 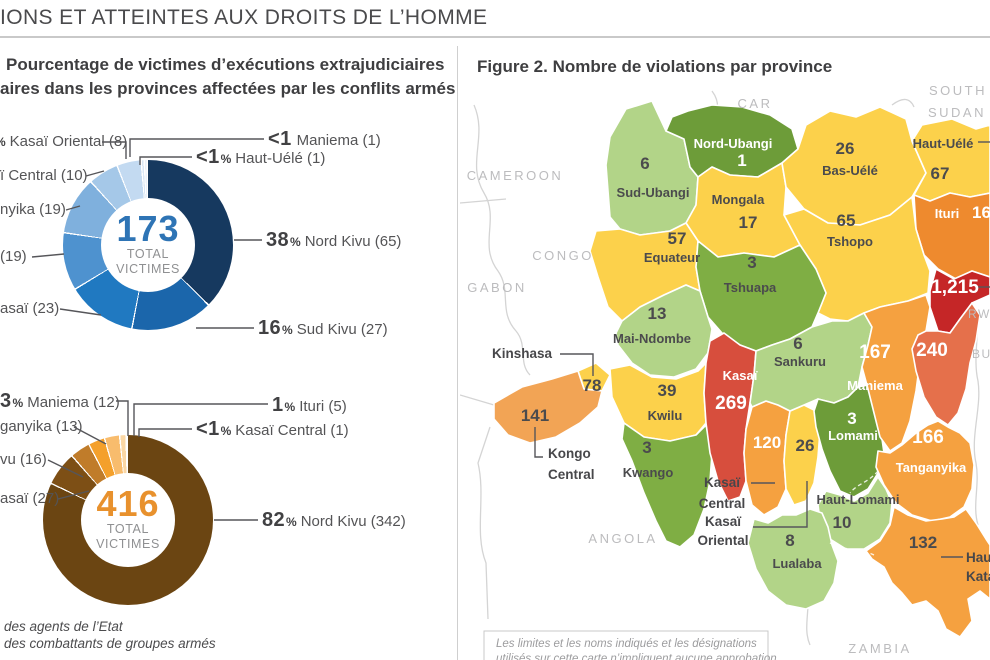 What do you see at coordinates (110, 643) in the screenshot?
I see `legend-armed-groups: des combattants de groupes armés` at bounding box center [110, 643].